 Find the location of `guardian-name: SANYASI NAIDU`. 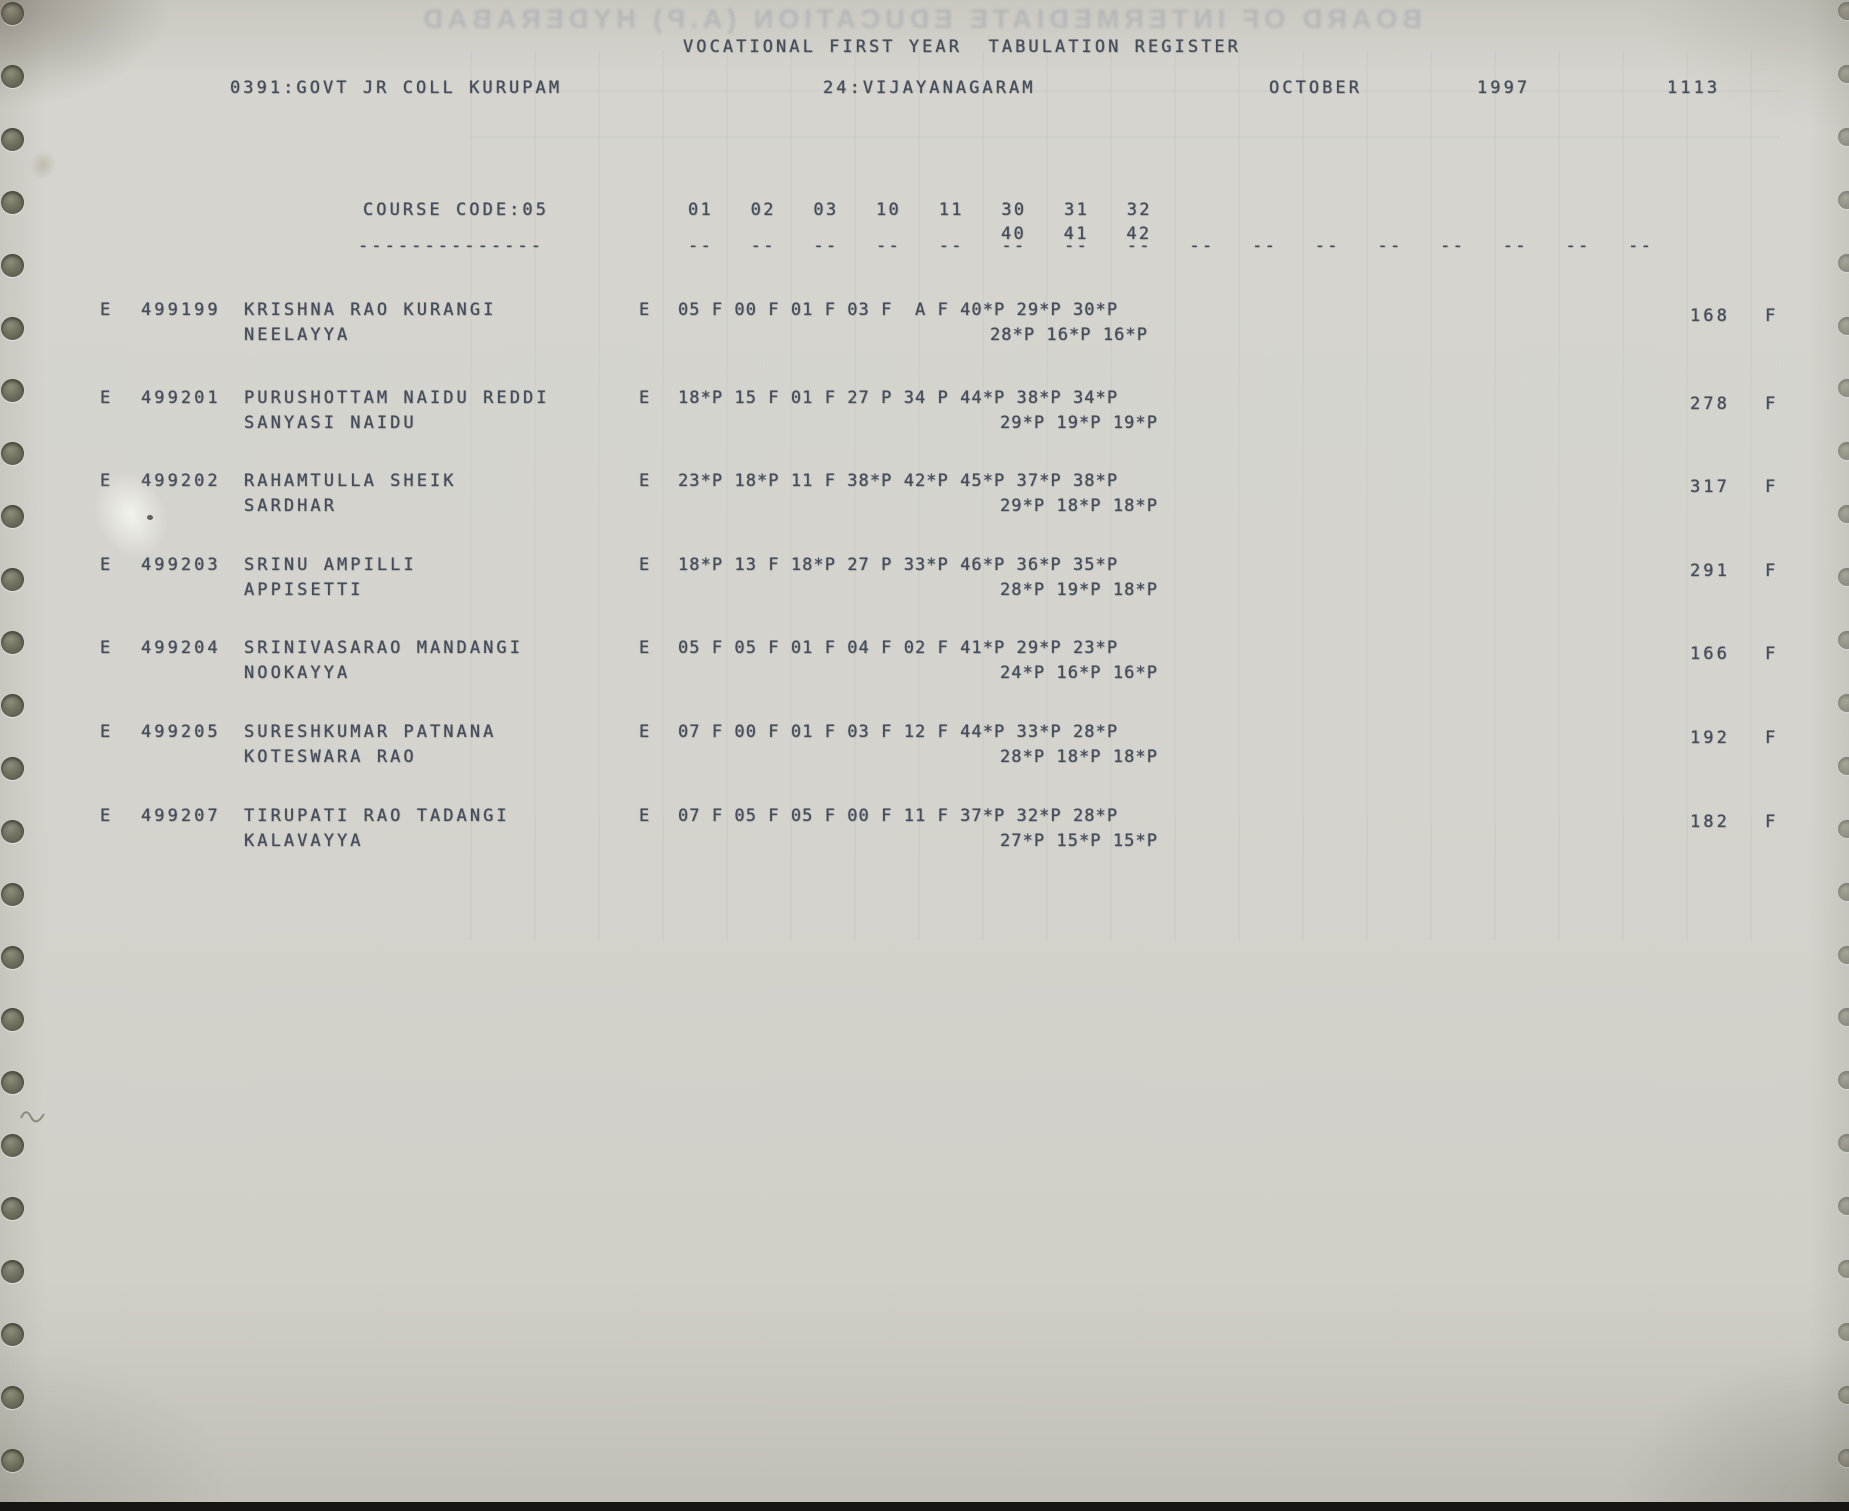

guardian-name: SANYASI NAIDU is located at coordinates (330, 423).